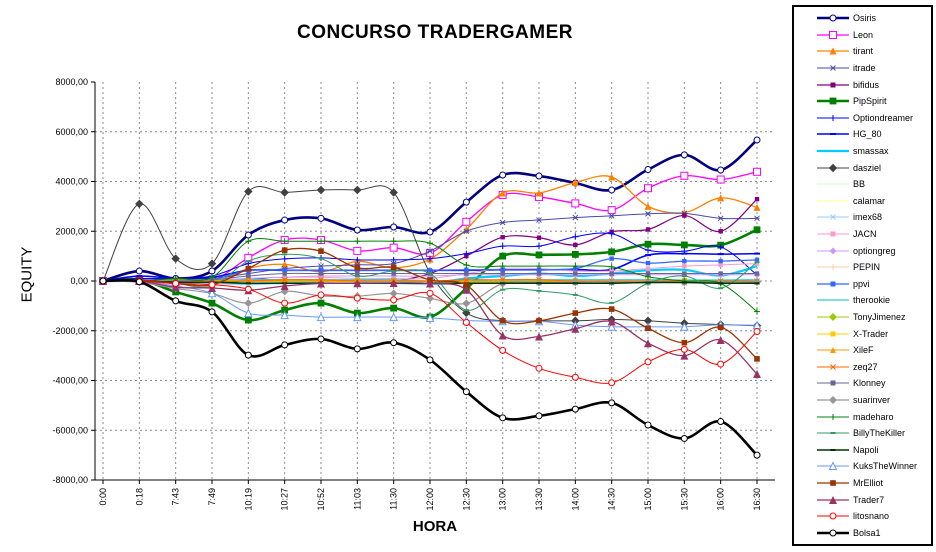 The height and width of the screenshot is (552, 936). I want to click on legend-item: itrade, so click(873, 68).